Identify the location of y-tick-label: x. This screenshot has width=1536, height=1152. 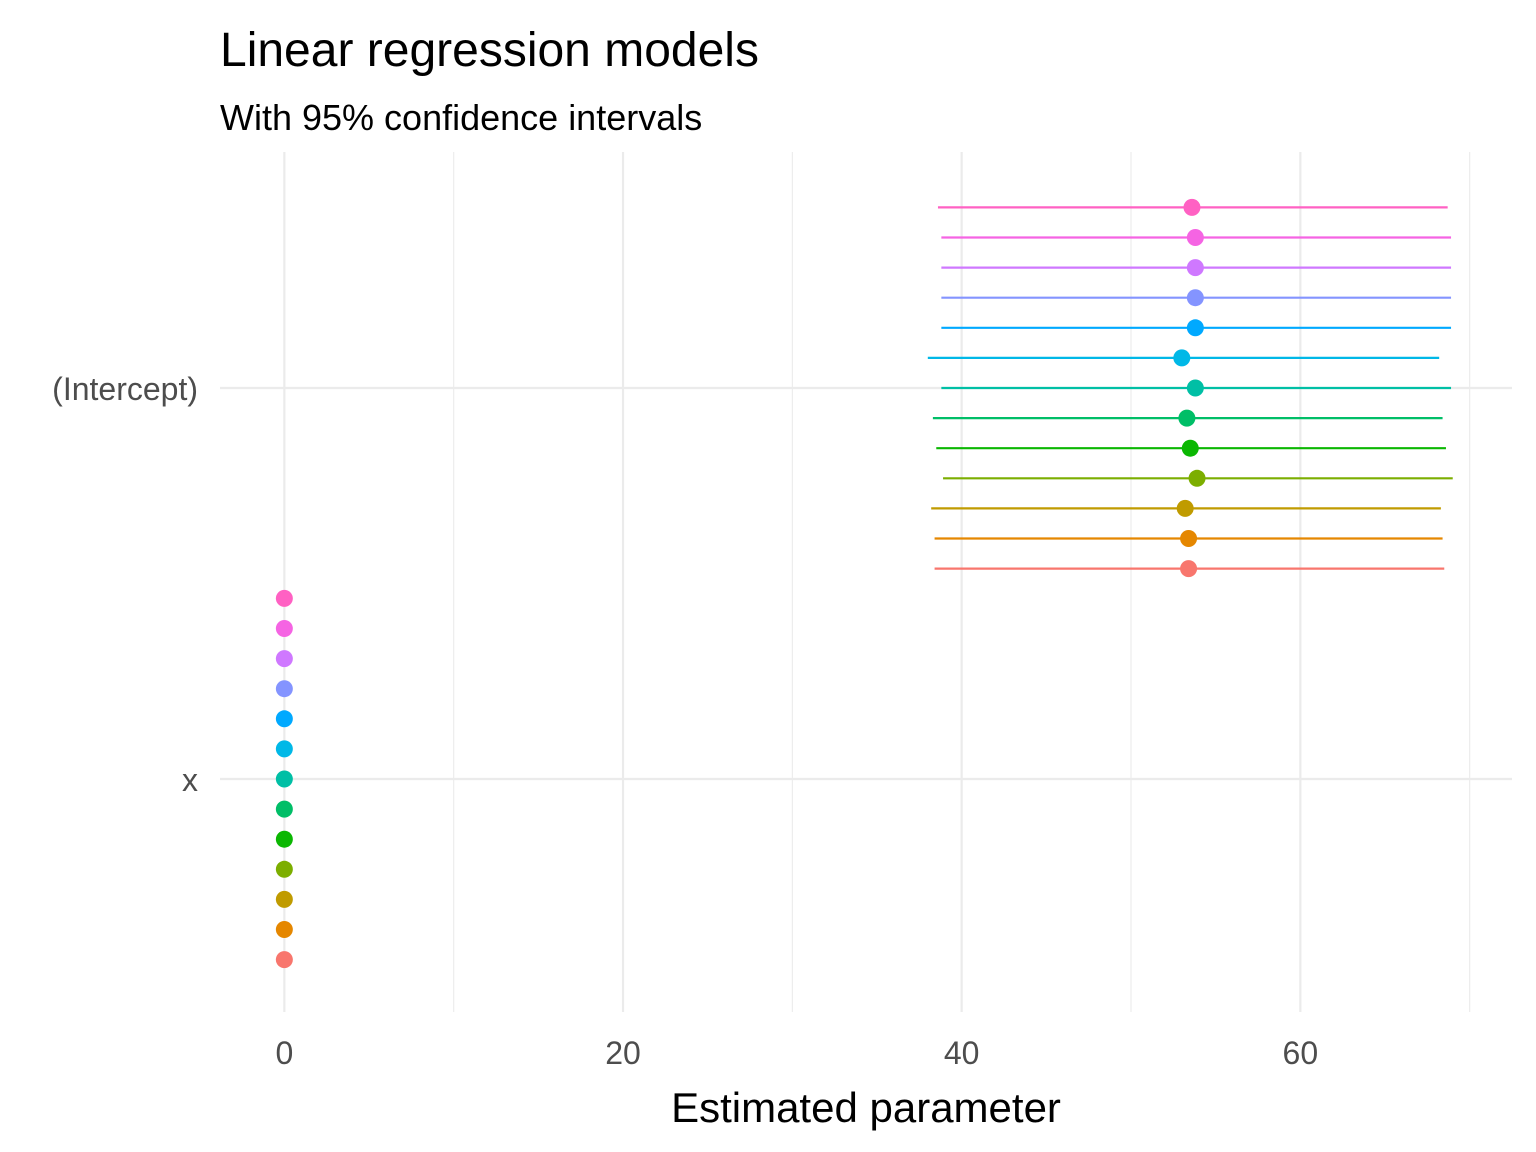
(190, 780).